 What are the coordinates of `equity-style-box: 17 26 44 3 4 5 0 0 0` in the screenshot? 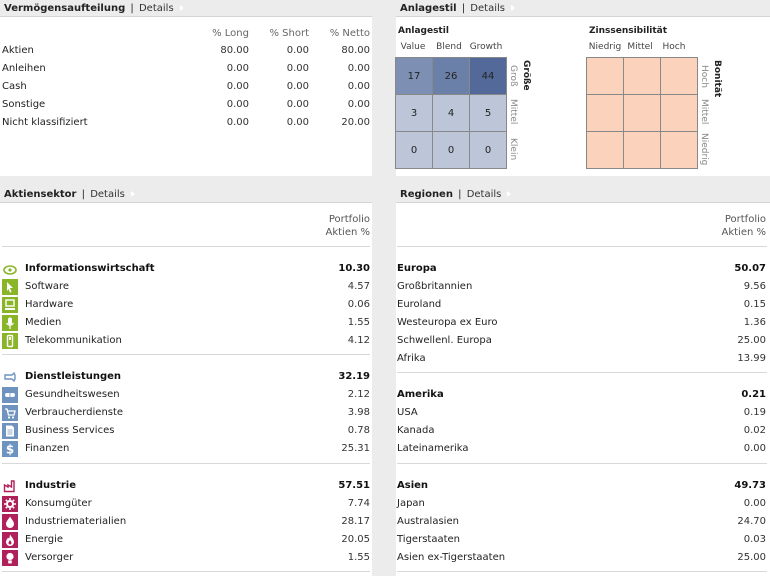 It's located at (451, 113).